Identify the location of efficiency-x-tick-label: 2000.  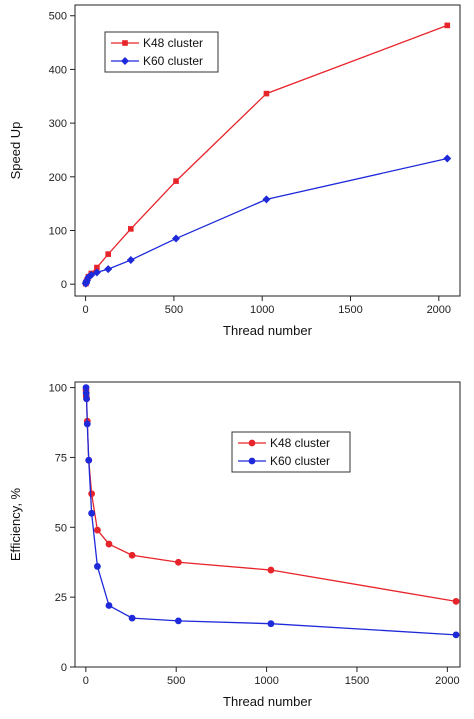
(447, 681).